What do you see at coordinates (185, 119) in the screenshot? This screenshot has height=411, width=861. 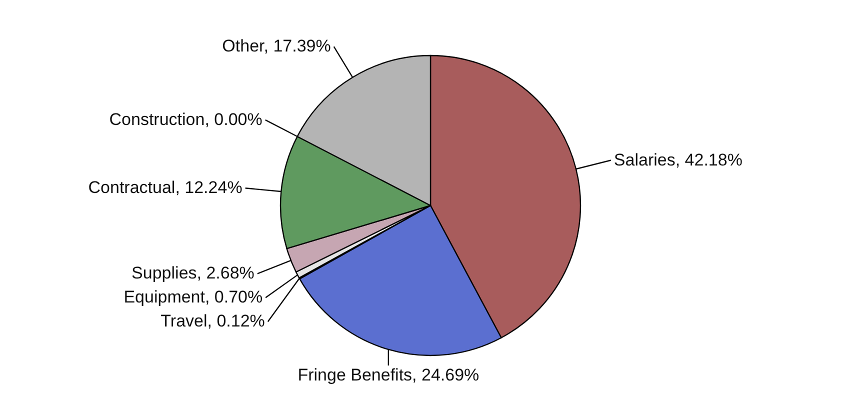 I see `legend-label: Construction, 0.00%` at bounding box center [185, 119].